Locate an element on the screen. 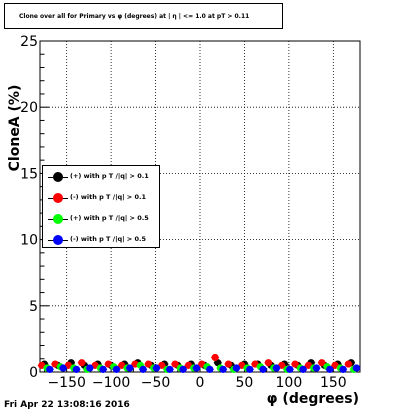 The image size is (400, 414). x-tick-label: 150 is located at coordinates (333, 383).